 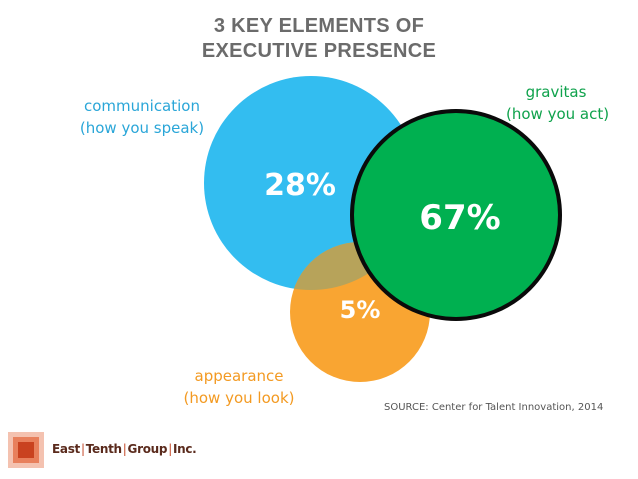 What do you see at coordinates (319, 26) in the screenshot?
I see `title-line-1: 3 KEY ELEMENTS OF` at bounding box center [319, 26].